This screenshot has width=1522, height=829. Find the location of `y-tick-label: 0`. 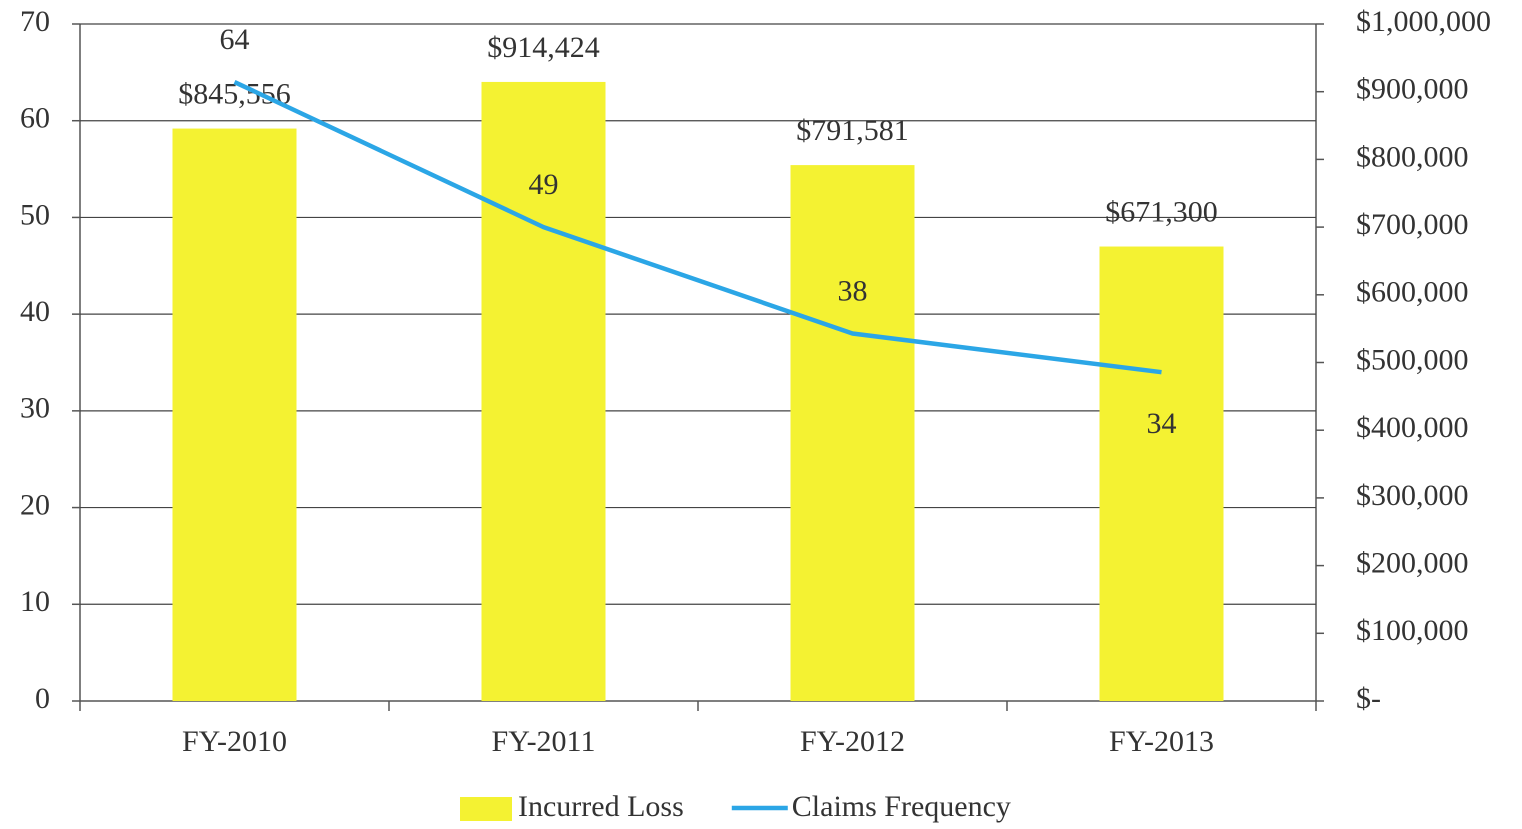

y-tick-label: 0 is located at coordinates (42, 698).